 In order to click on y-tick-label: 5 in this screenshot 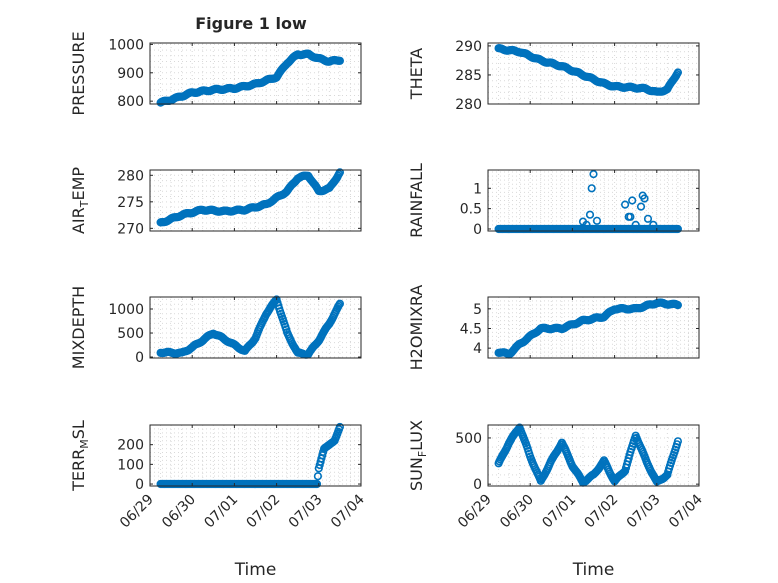, I will do `click(477, 310)`.